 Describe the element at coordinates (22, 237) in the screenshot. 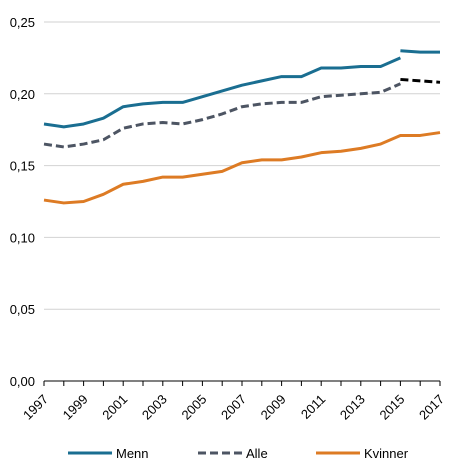

I see `y-tick-label: 0,10` at that location.